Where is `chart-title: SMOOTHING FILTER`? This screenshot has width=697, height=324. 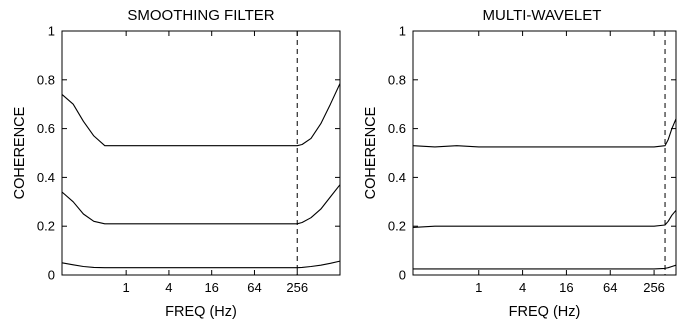 chart-title: SMOOTHING FILTER is located at coordinates (200, 15).